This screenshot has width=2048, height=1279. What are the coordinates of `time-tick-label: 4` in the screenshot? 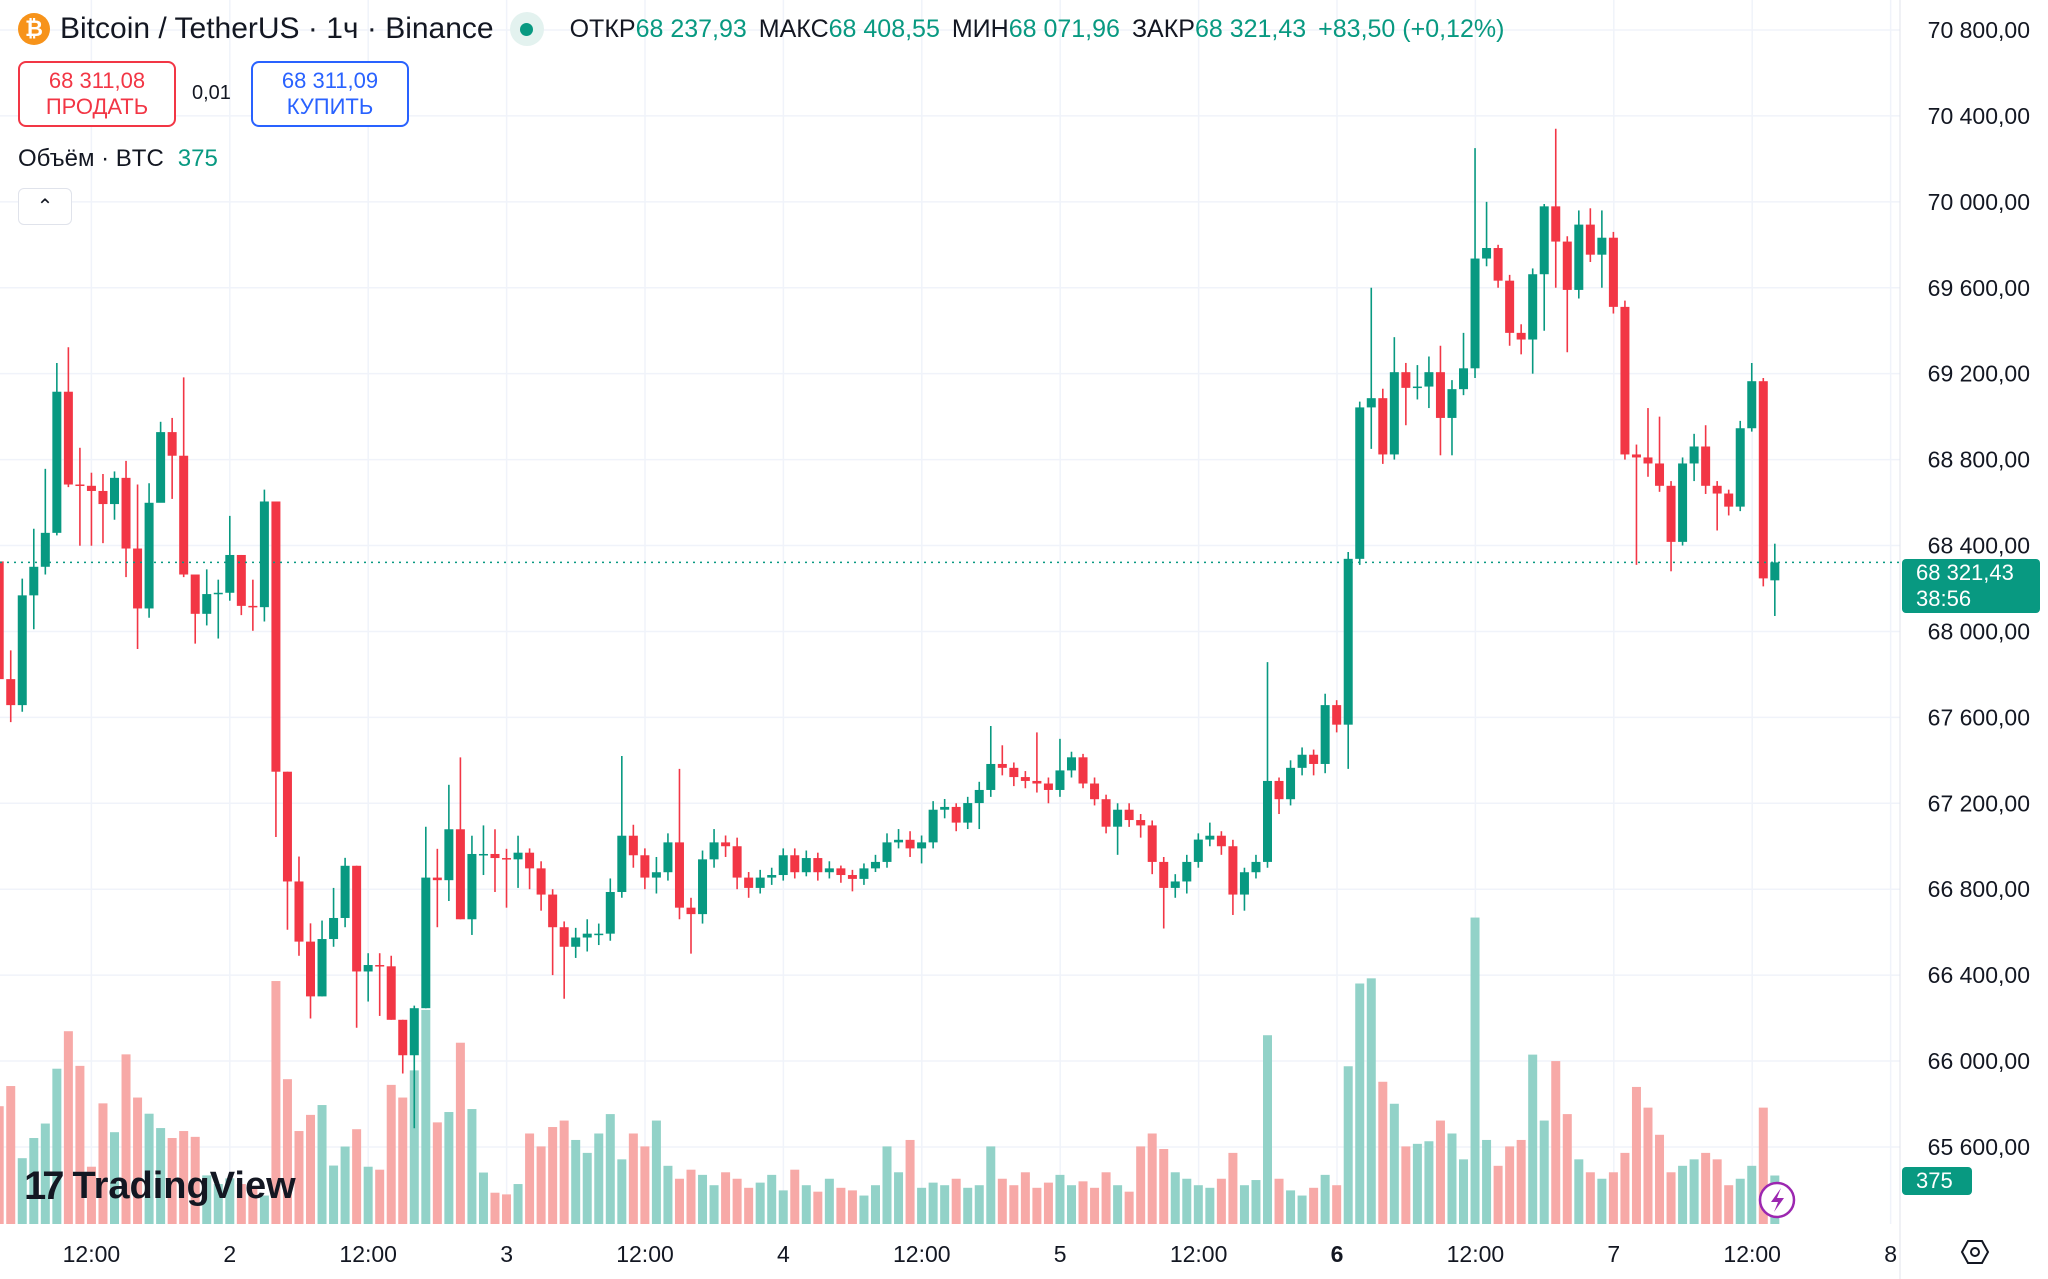 It's located at (783, 1254).